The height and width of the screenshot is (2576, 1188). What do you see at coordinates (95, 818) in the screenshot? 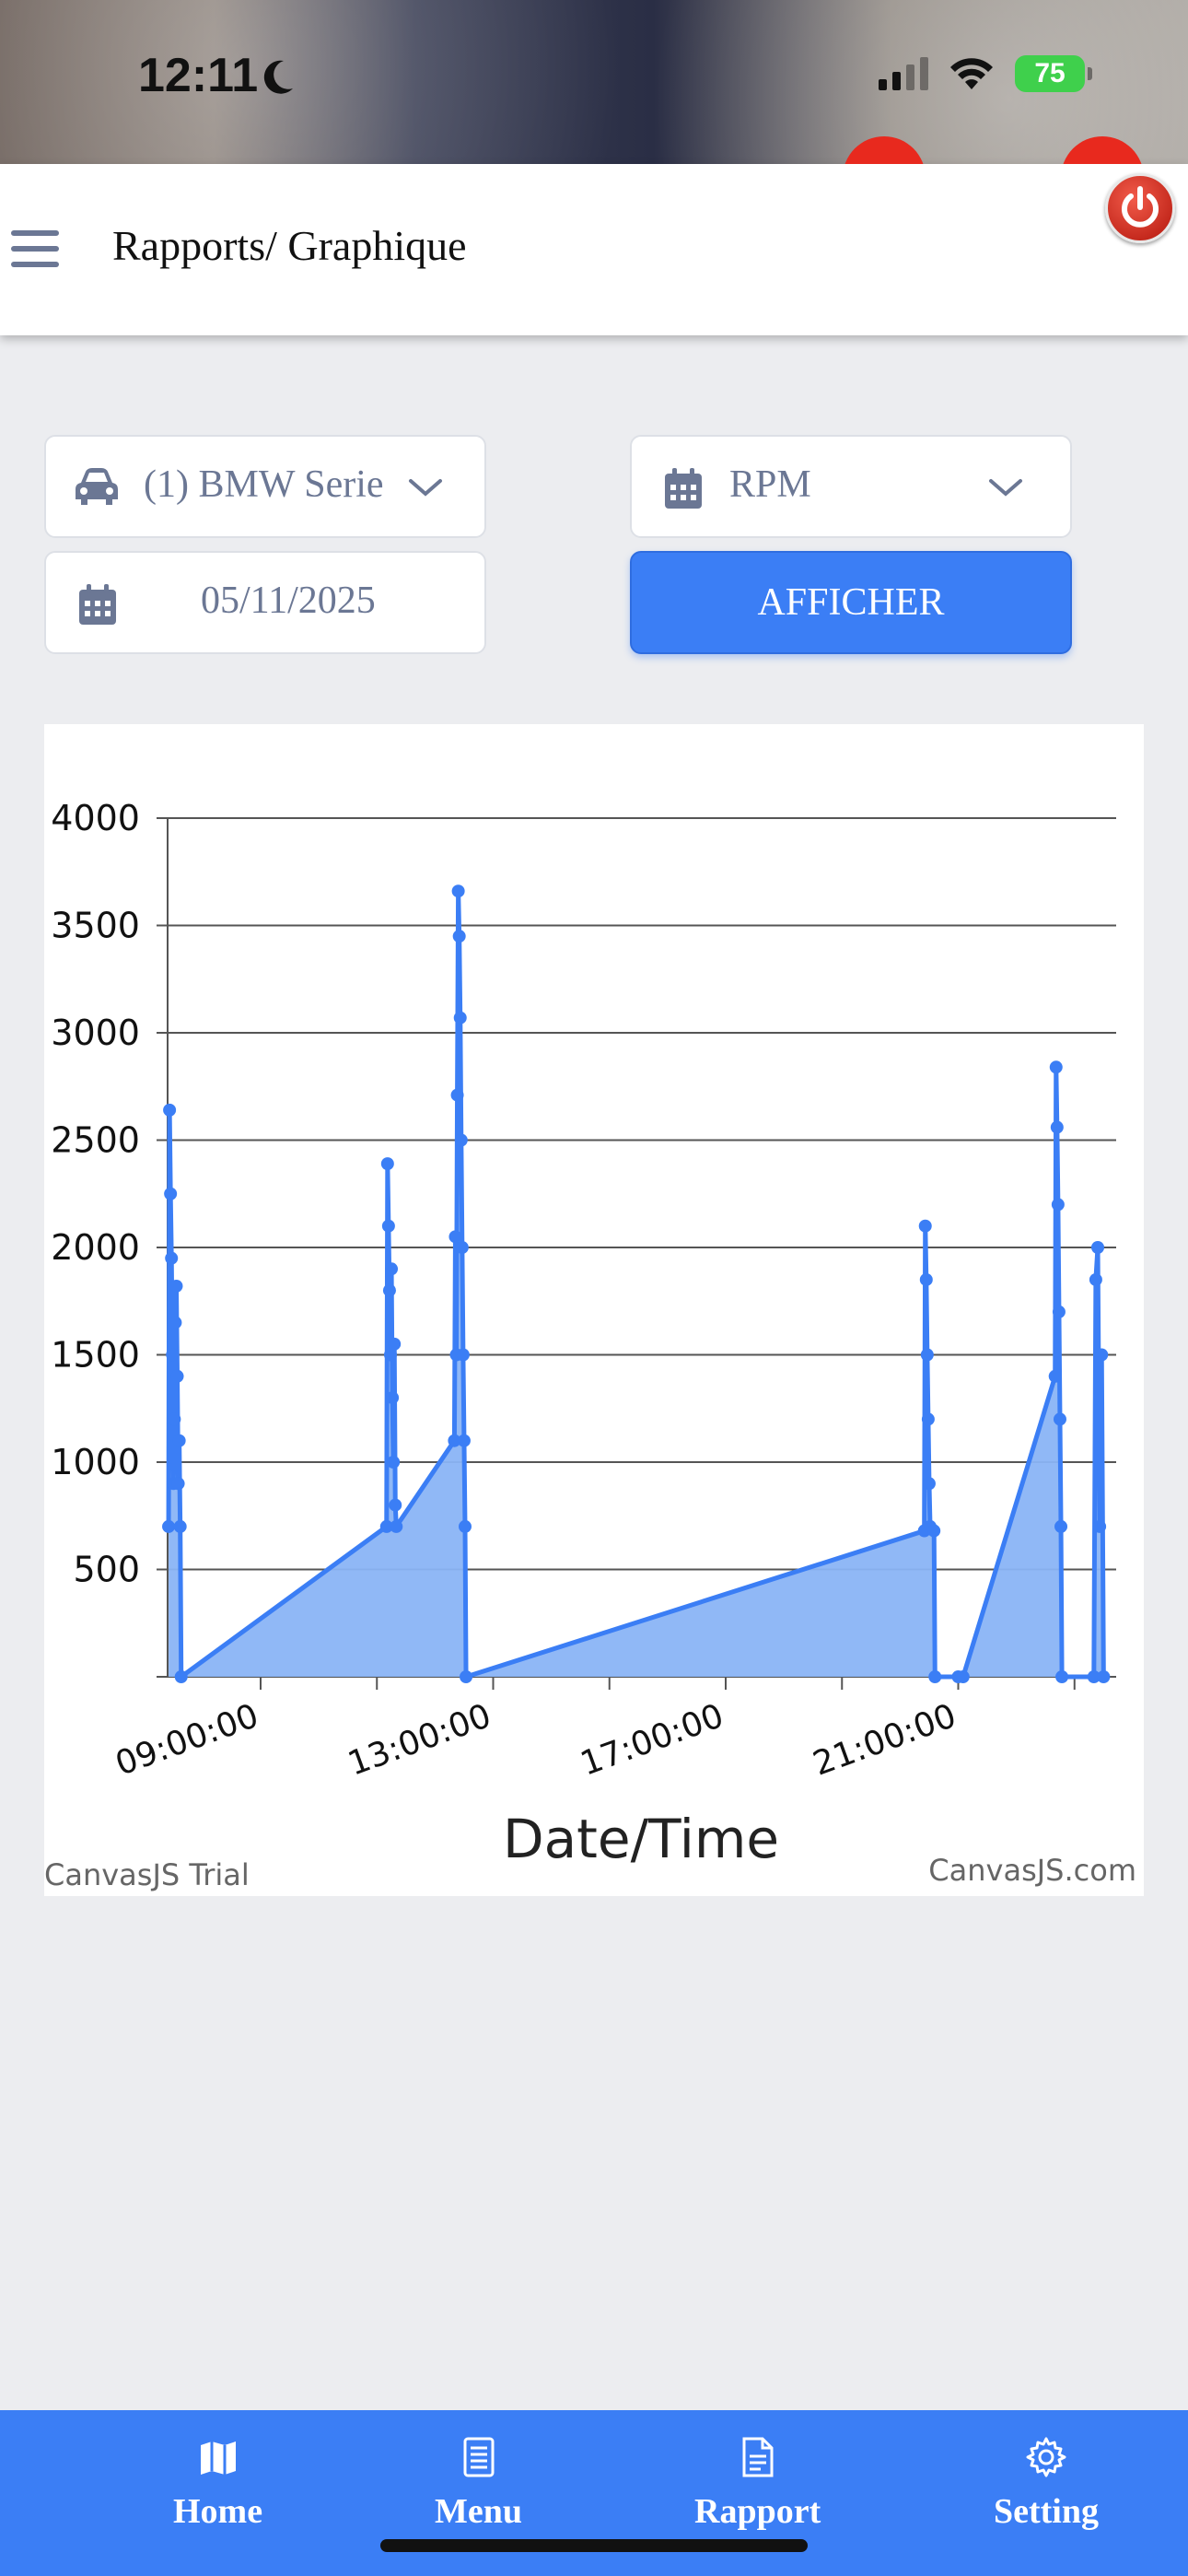
I see `y-tick-label: 4000` at bounding box center [95, 818].